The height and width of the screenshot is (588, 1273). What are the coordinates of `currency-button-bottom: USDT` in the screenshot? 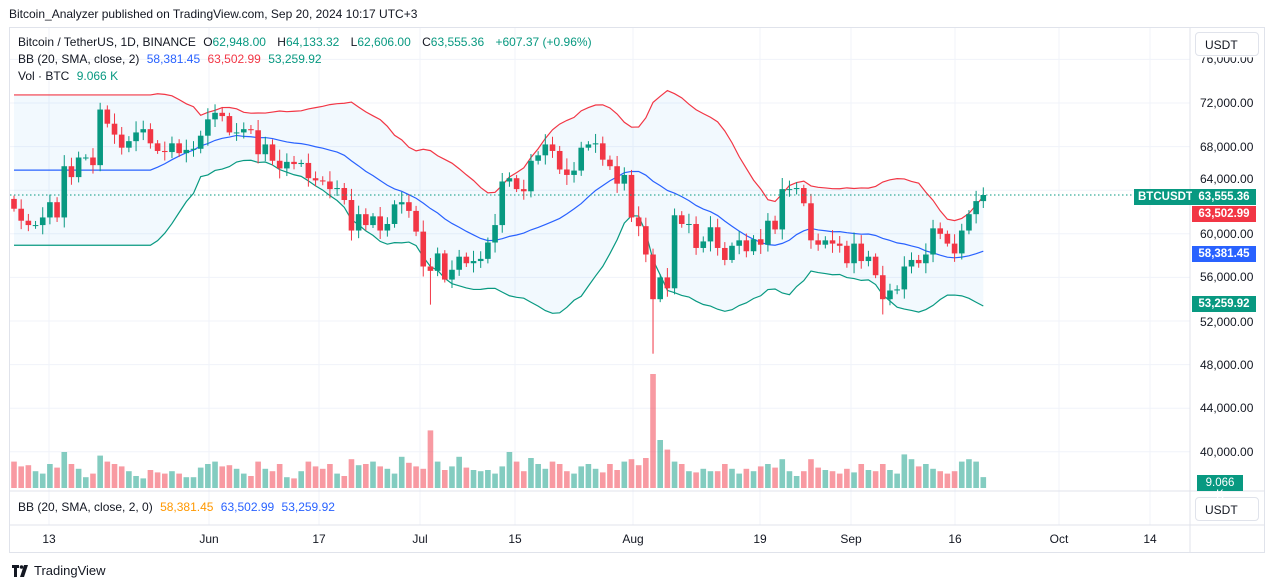 It's located at (1227, 509).